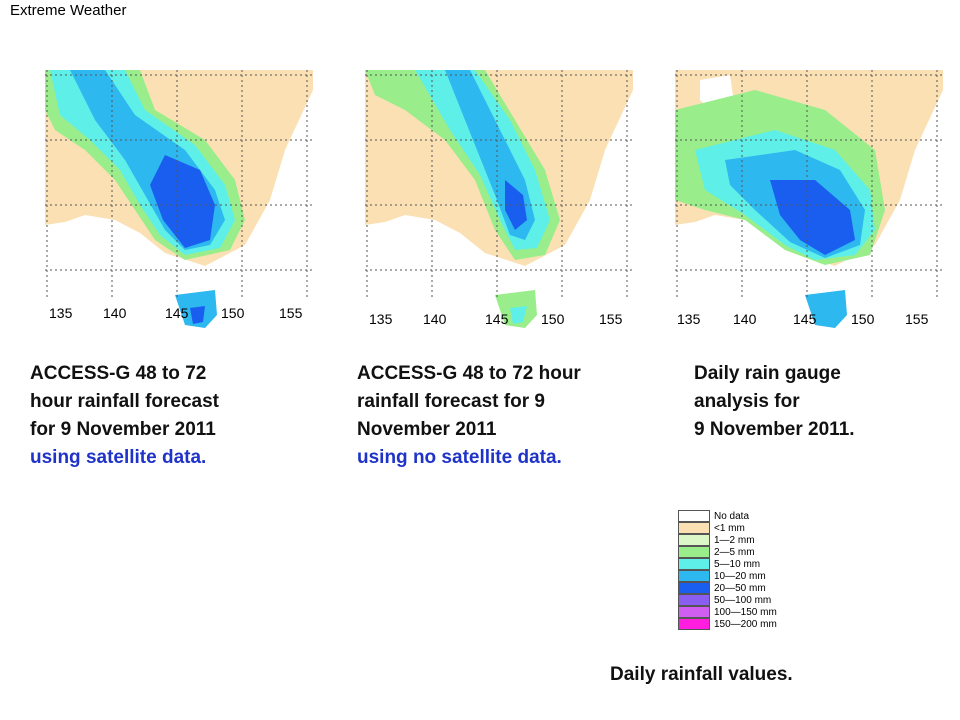 The height and width of the screenshot is (720, 960). I want to click on legend-label: 10—20 mm, so click(740, 576).